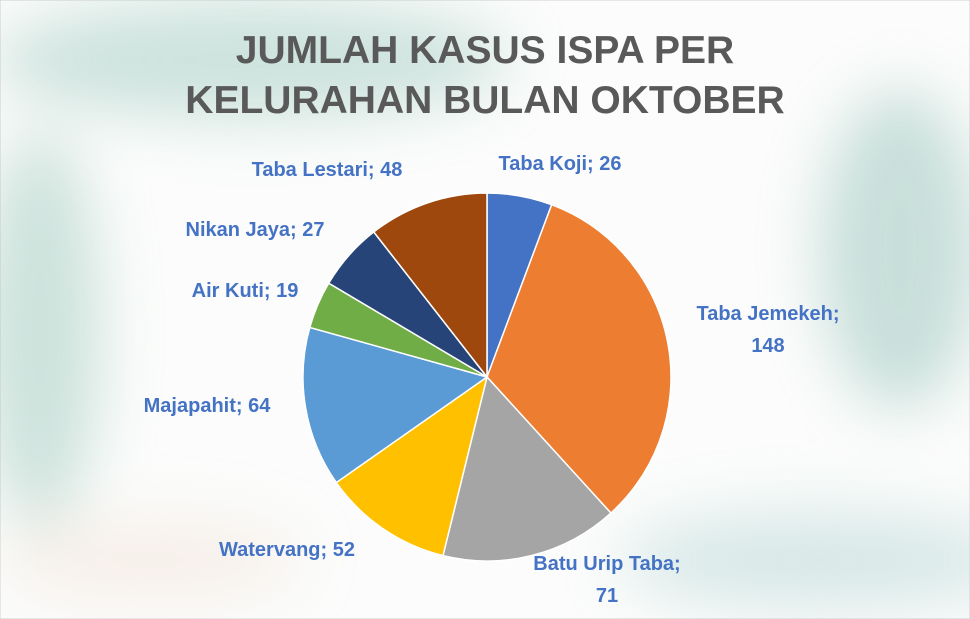 The image size is (970, 619). Describe the element at coordinates (767, 330) in the screenshot. I see `data-label: Taba Jemekeh; 148` at that location.